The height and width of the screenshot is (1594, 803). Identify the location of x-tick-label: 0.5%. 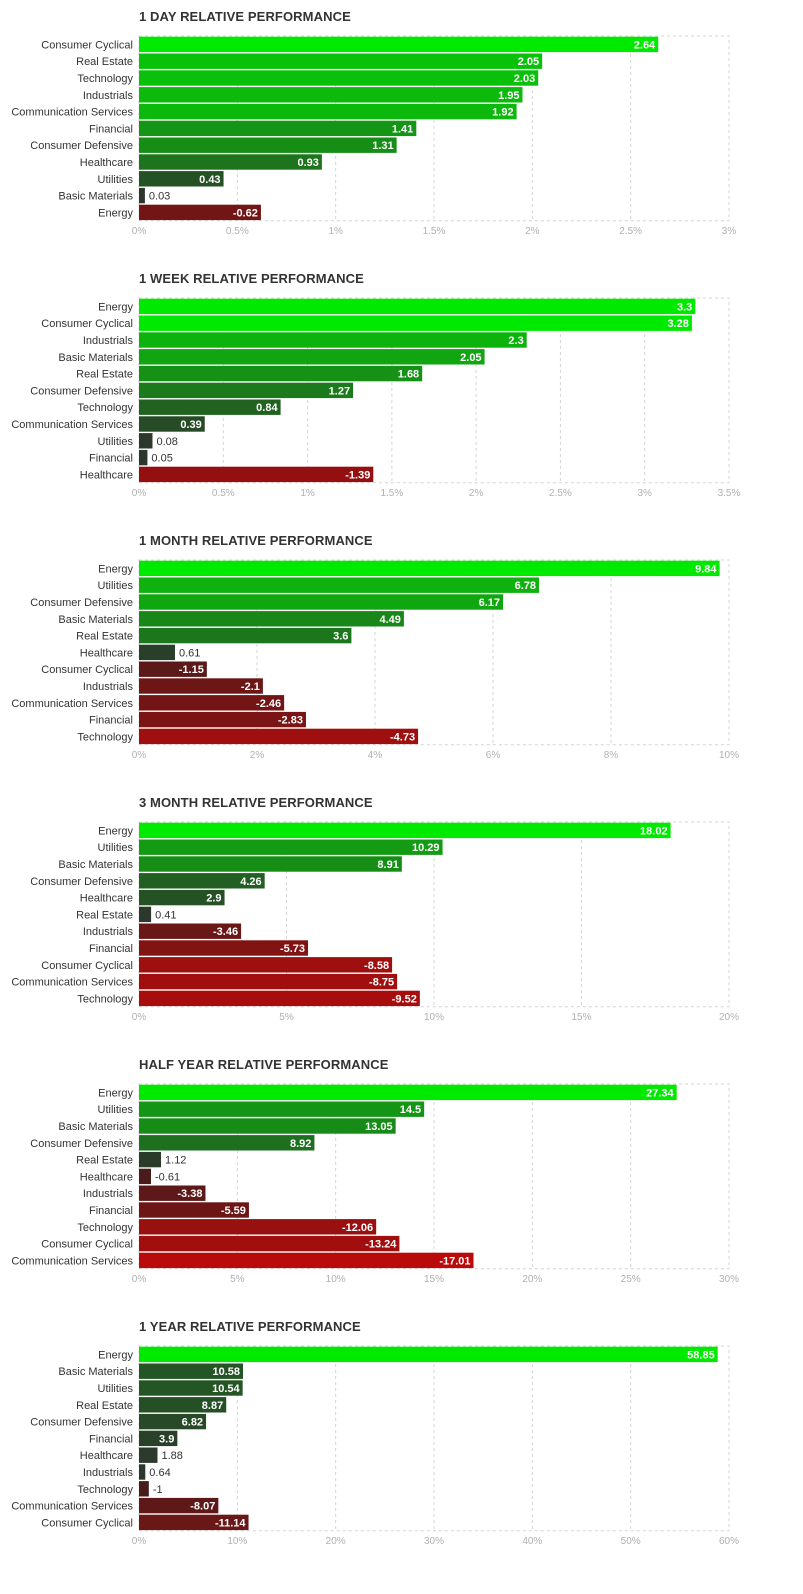
(223, 493).